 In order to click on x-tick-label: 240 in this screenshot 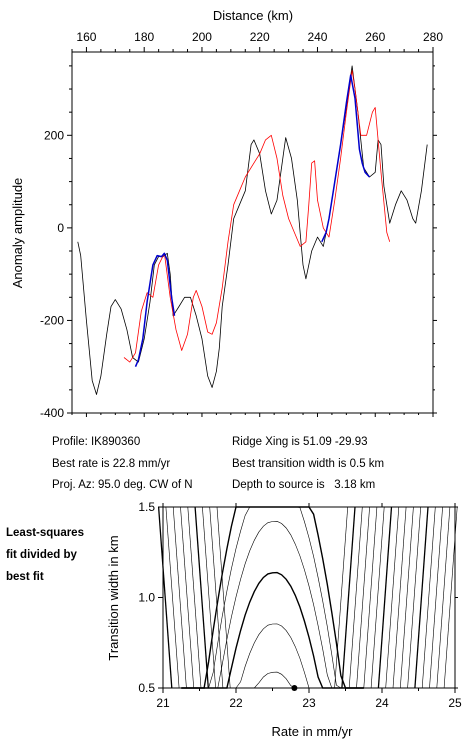, I will do `click(317, 37)`.